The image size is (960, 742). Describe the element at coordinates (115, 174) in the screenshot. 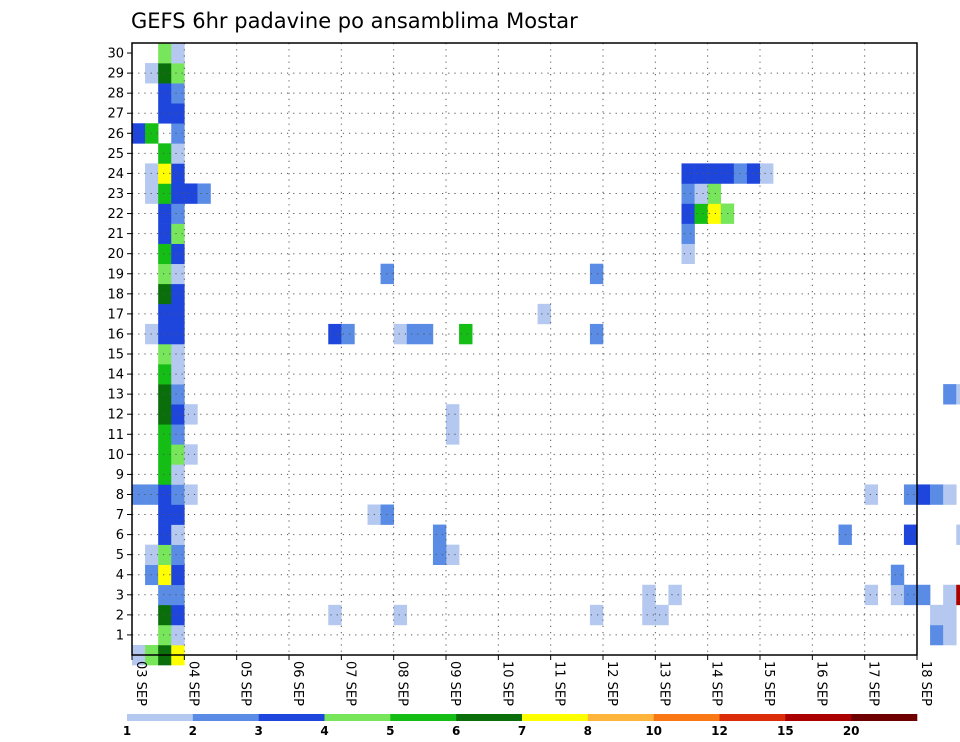

I see `y-tick-label: 24` at that location.